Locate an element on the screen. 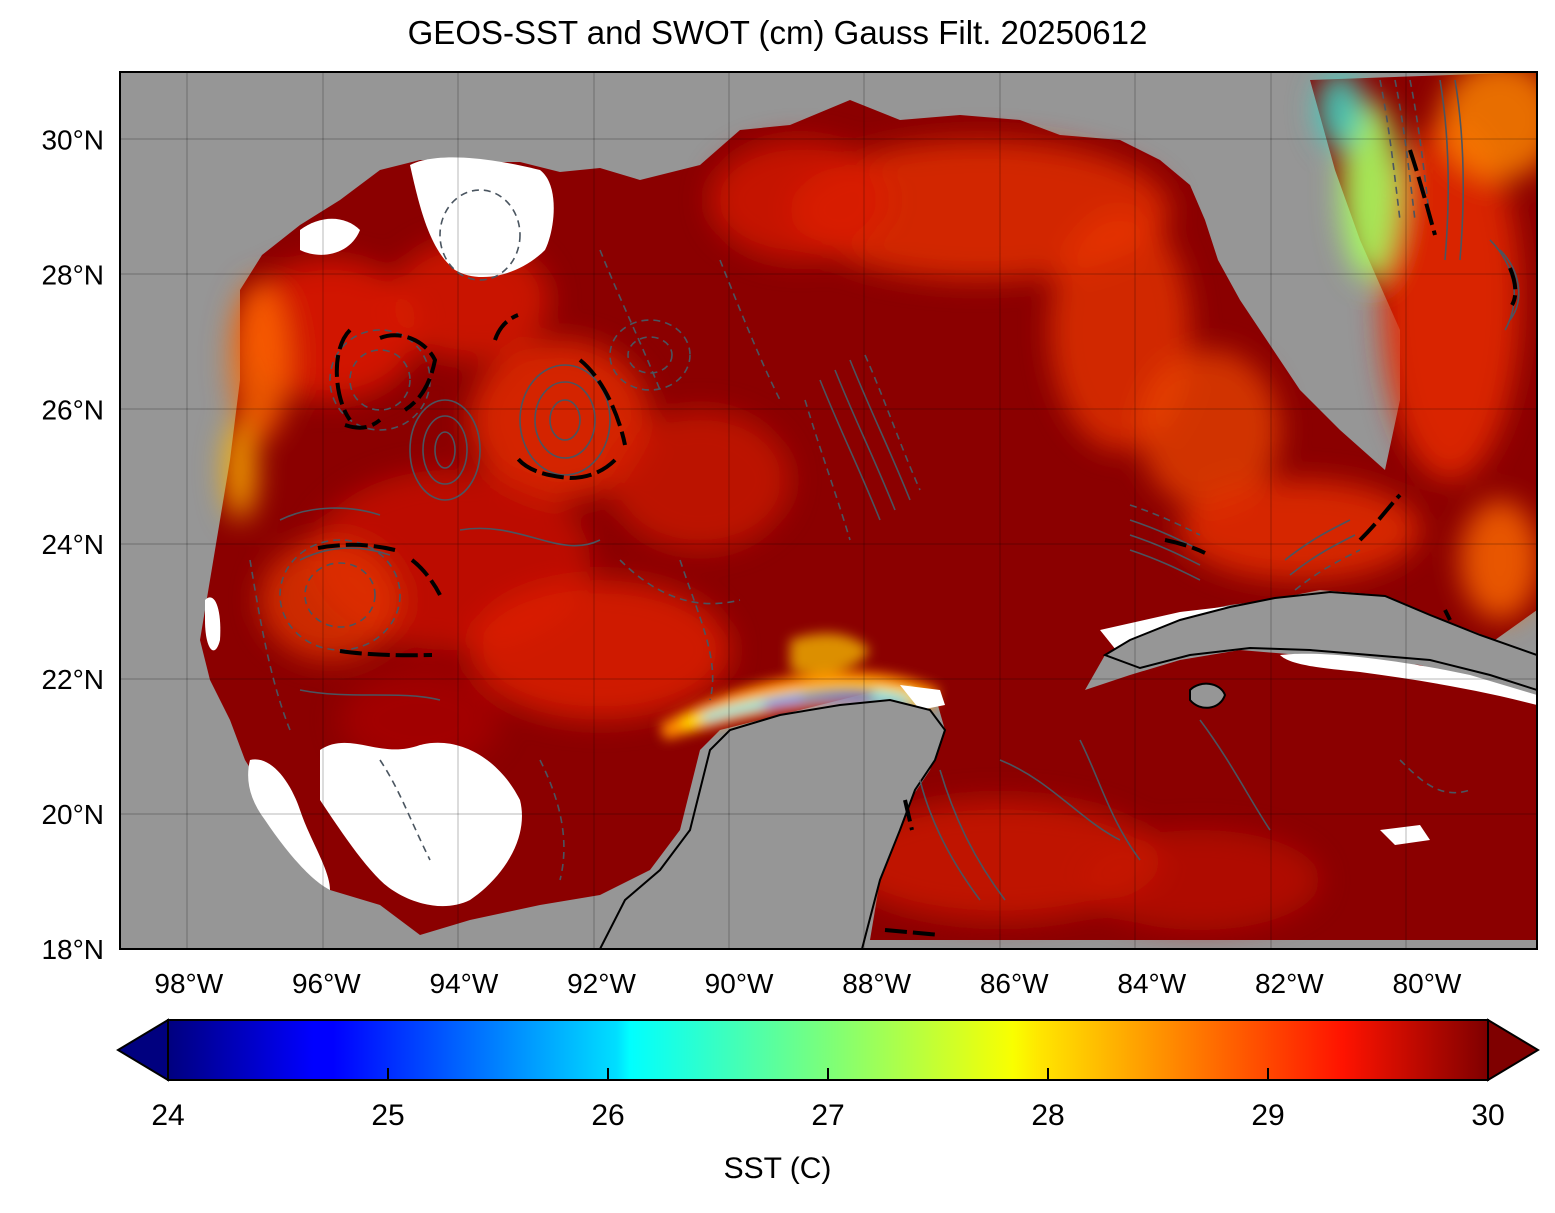  longitude-tick-label: 90°W is located at coordinates (739, 983).